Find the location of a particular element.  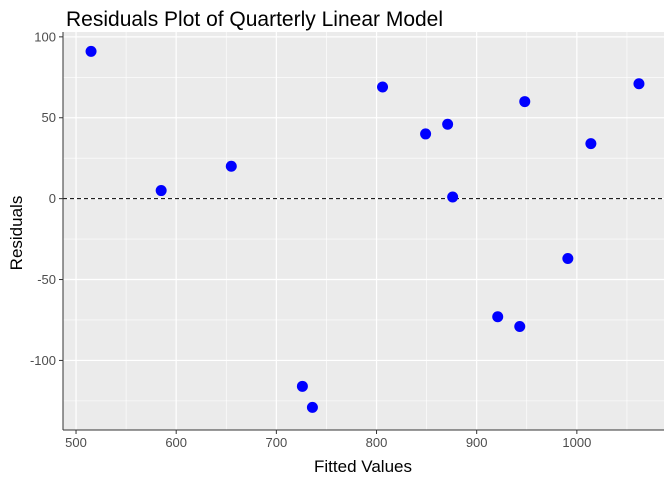

y-tick-label: 100 is located at coordinates (45, 36).